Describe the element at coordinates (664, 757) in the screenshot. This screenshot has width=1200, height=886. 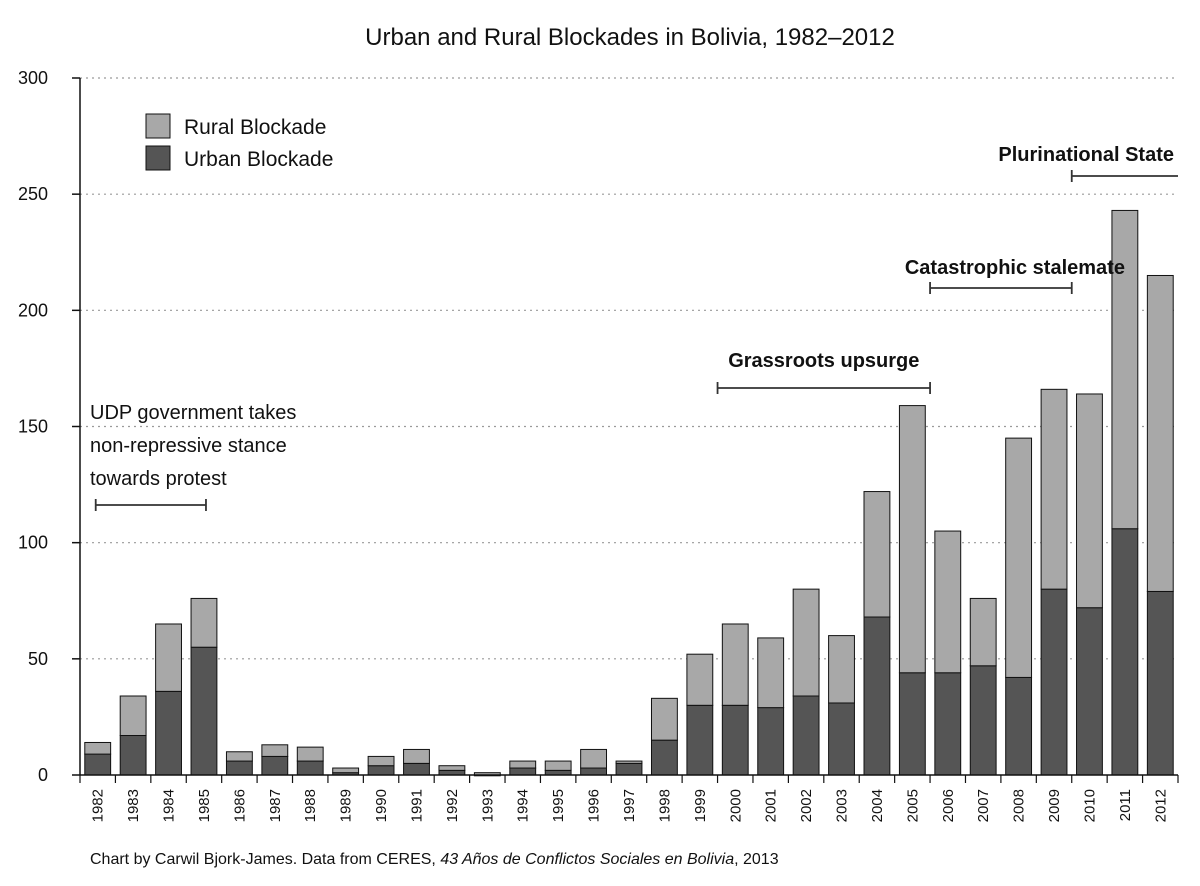
I see `bar-urban-1998` at that location.